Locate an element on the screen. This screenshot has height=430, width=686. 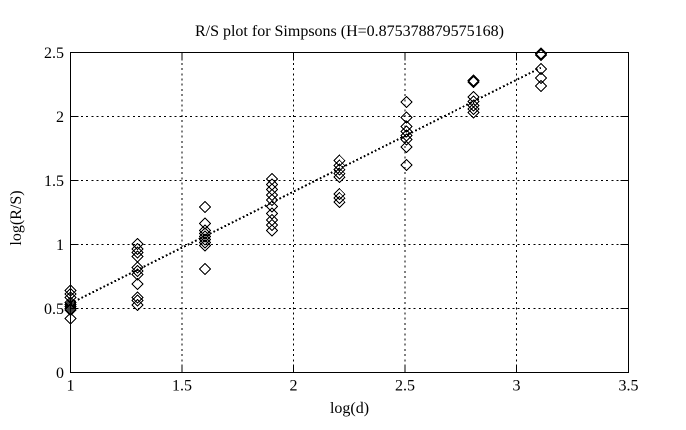
svg-text: 3.5 is located at coordinates (629, 386).